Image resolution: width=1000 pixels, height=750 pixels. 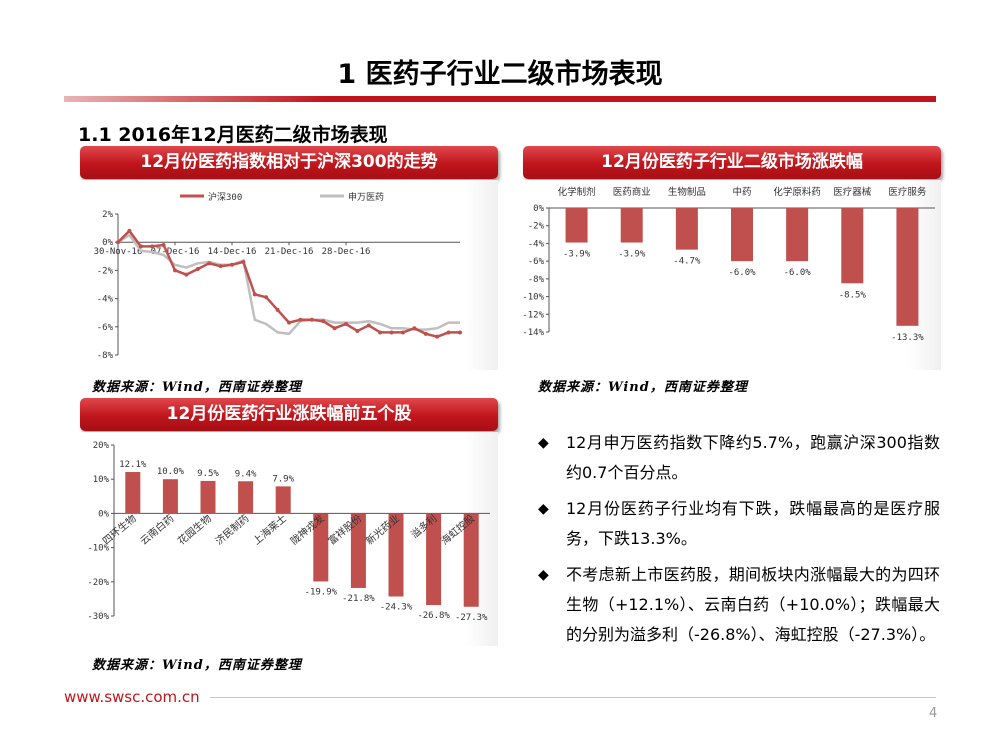 What do you see at coordinates (208, 474) in the screenshot?
I see `bar-value-label: 9.5%` at bounding box center [208, 474].